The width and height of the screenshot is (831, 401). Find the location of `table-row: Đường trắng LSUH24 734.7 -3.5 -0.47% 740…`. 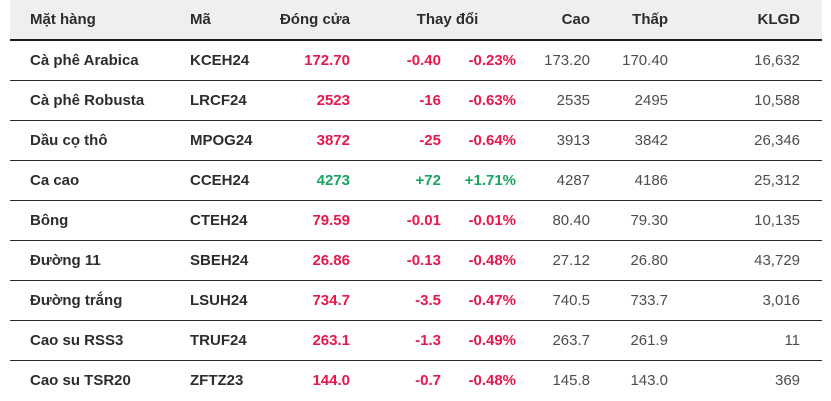

table-row: Đường trắng LSUH24 734.7 -3.5 -0.47% 740… is located at coordinates (416, 300).